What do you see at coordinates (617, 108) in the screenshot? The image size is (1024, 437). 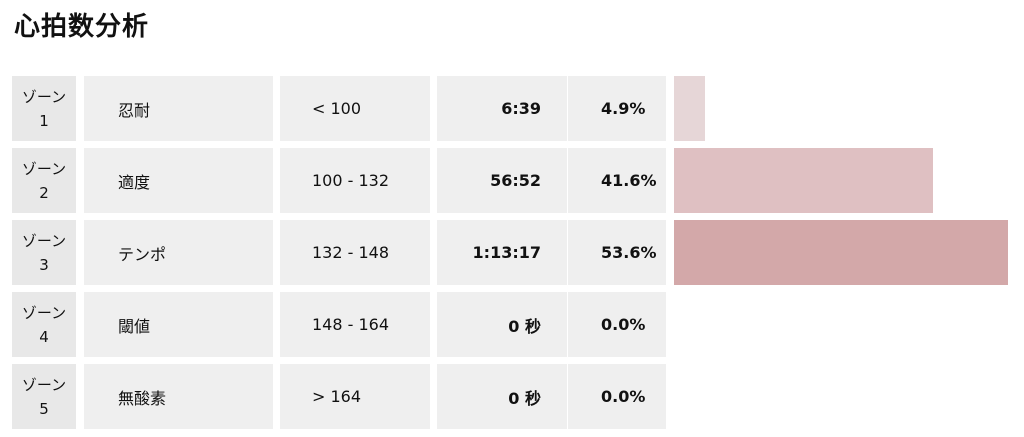 I see `zone-percent: 4.9%` at bounding box center [617, 108].